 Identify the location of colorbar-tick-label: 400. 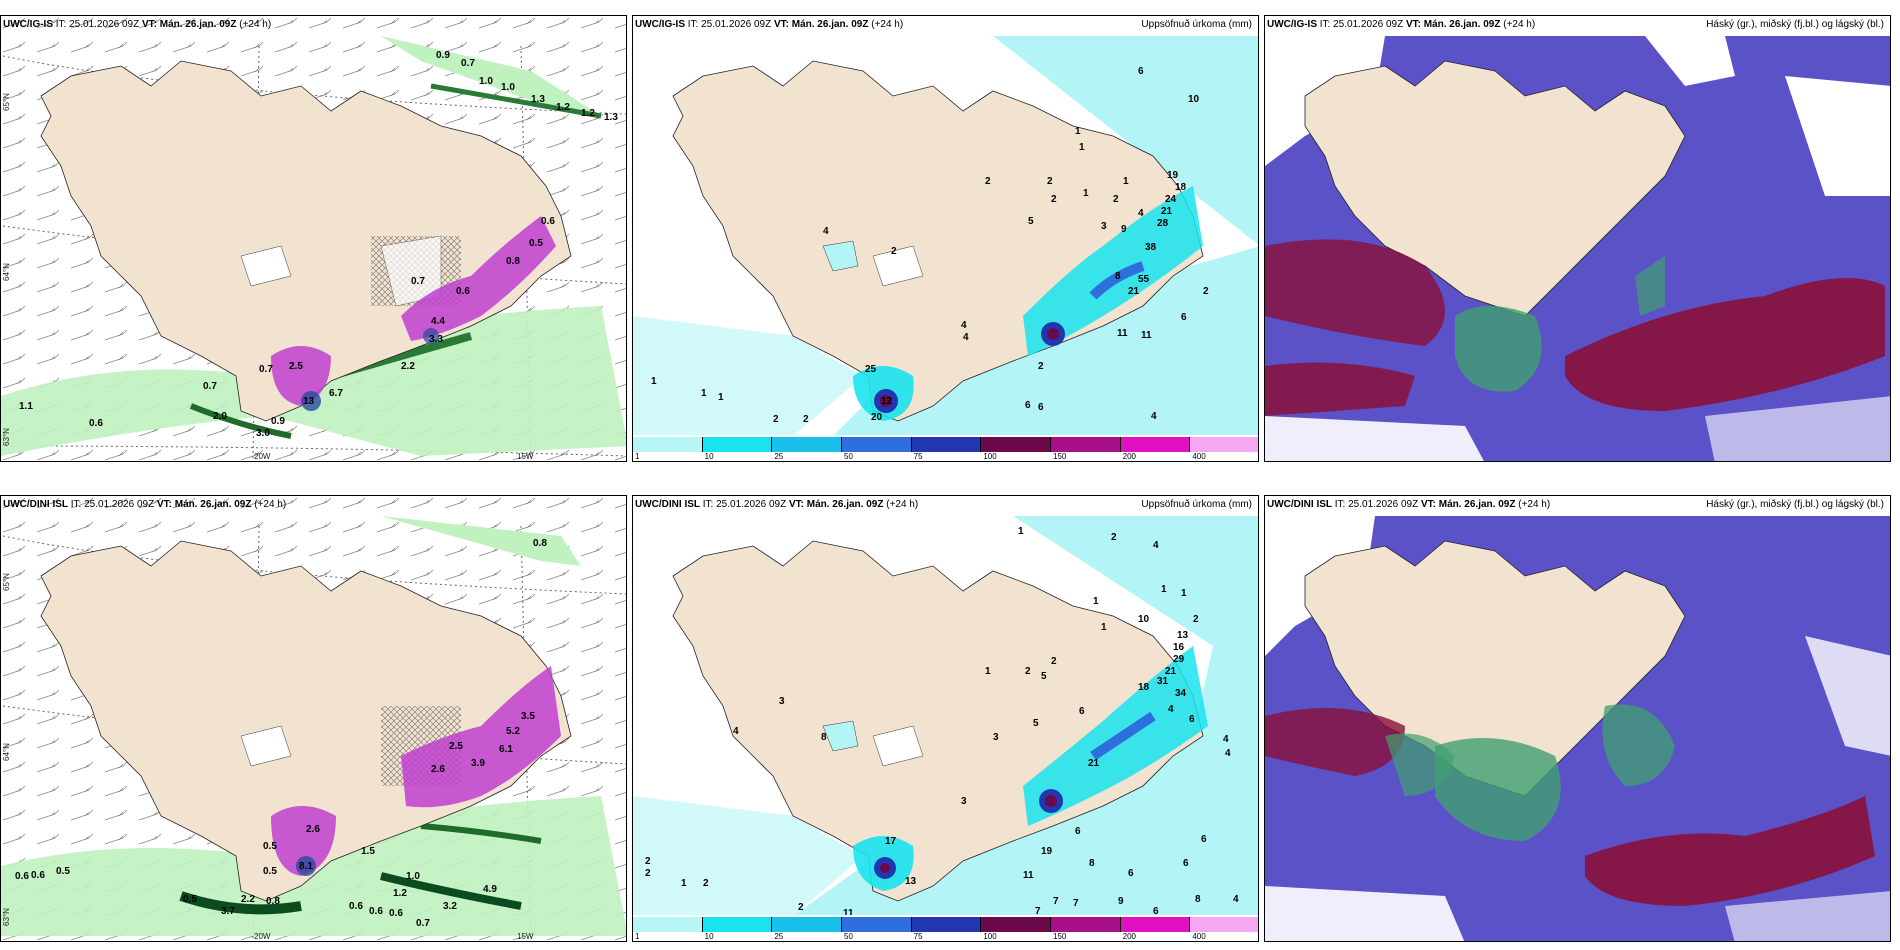
(1199, 456).